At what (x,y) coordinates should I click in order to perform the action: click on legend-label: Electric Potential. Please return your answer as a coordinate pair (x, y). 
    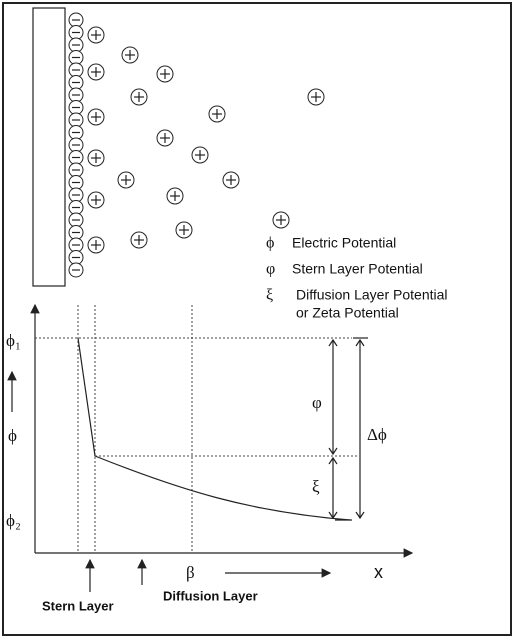
    Looking at the image, I should click on (344, 243).